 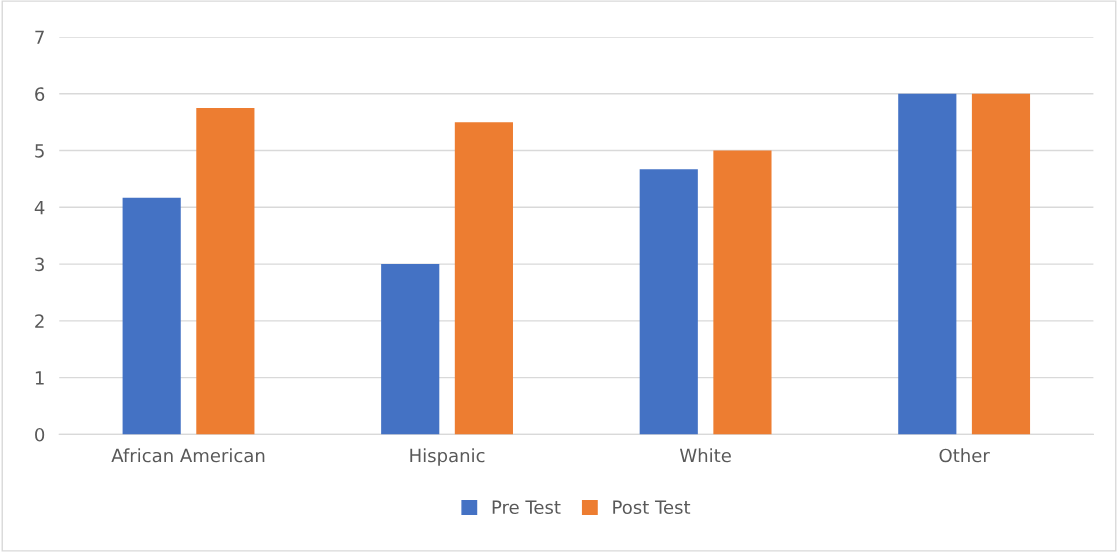 What do you see at coordinates (964, 455) in the screenshot?
I see `x-tick-label: Other` at bounding box center [964, 455].